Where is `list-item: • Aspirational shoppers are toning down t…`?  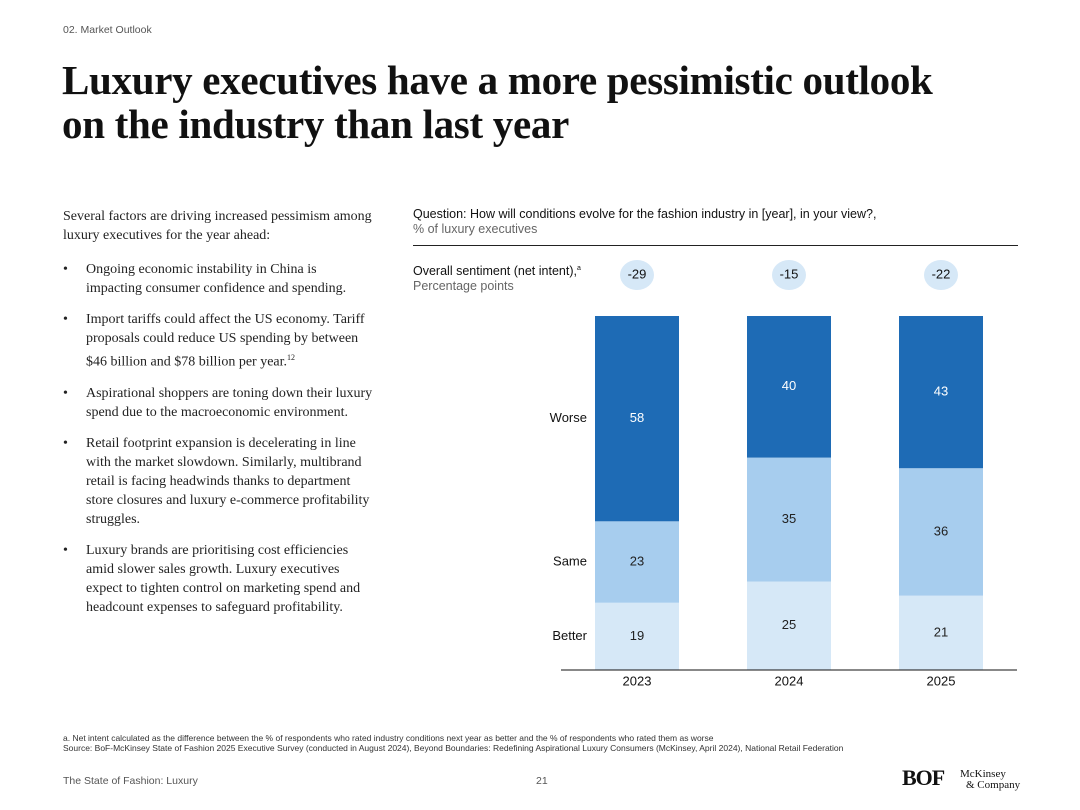 list-item: • Aspirational shoppers are toning down t… is located at coordinates (218, 403).